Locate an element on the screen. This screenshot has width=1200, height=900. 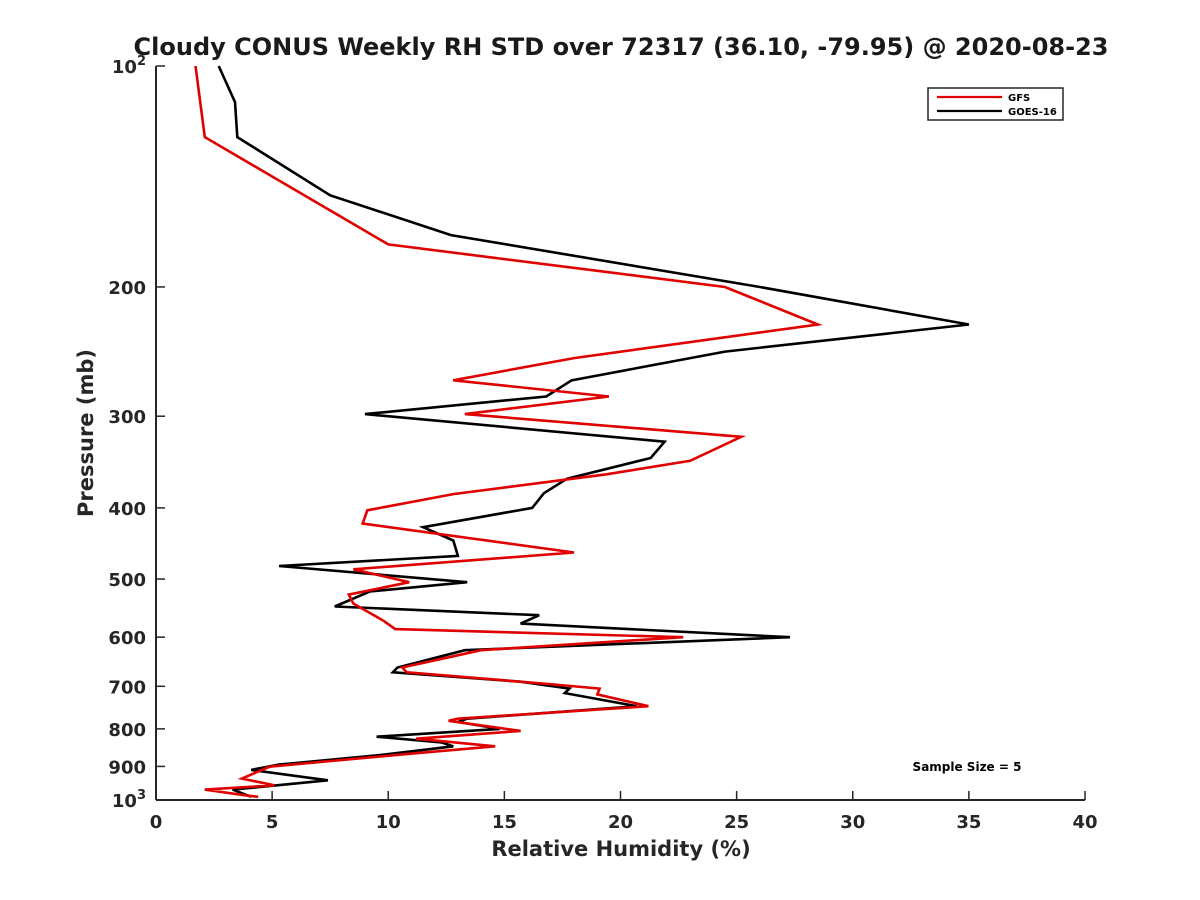
y-tick-label: 700 is located at coordinates (127, 687).